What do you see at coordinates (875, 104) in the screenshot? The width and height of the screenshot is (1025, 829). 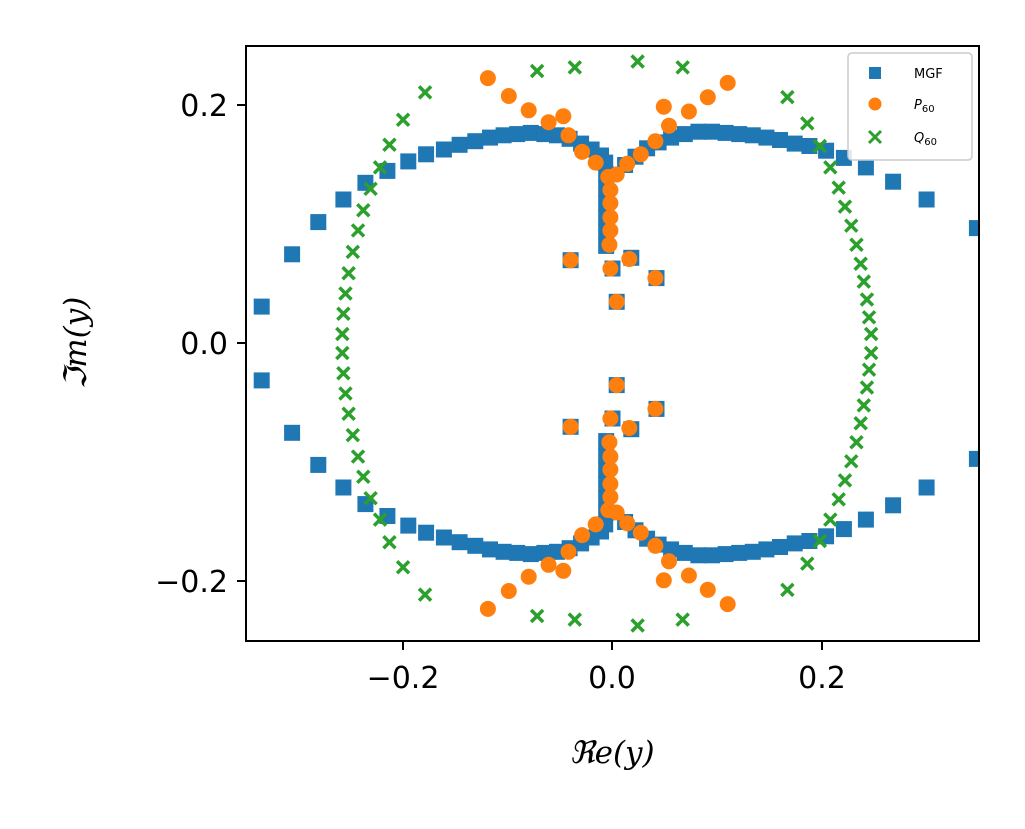 I see `legend-marker-p60` at bounding box center [875, 104].